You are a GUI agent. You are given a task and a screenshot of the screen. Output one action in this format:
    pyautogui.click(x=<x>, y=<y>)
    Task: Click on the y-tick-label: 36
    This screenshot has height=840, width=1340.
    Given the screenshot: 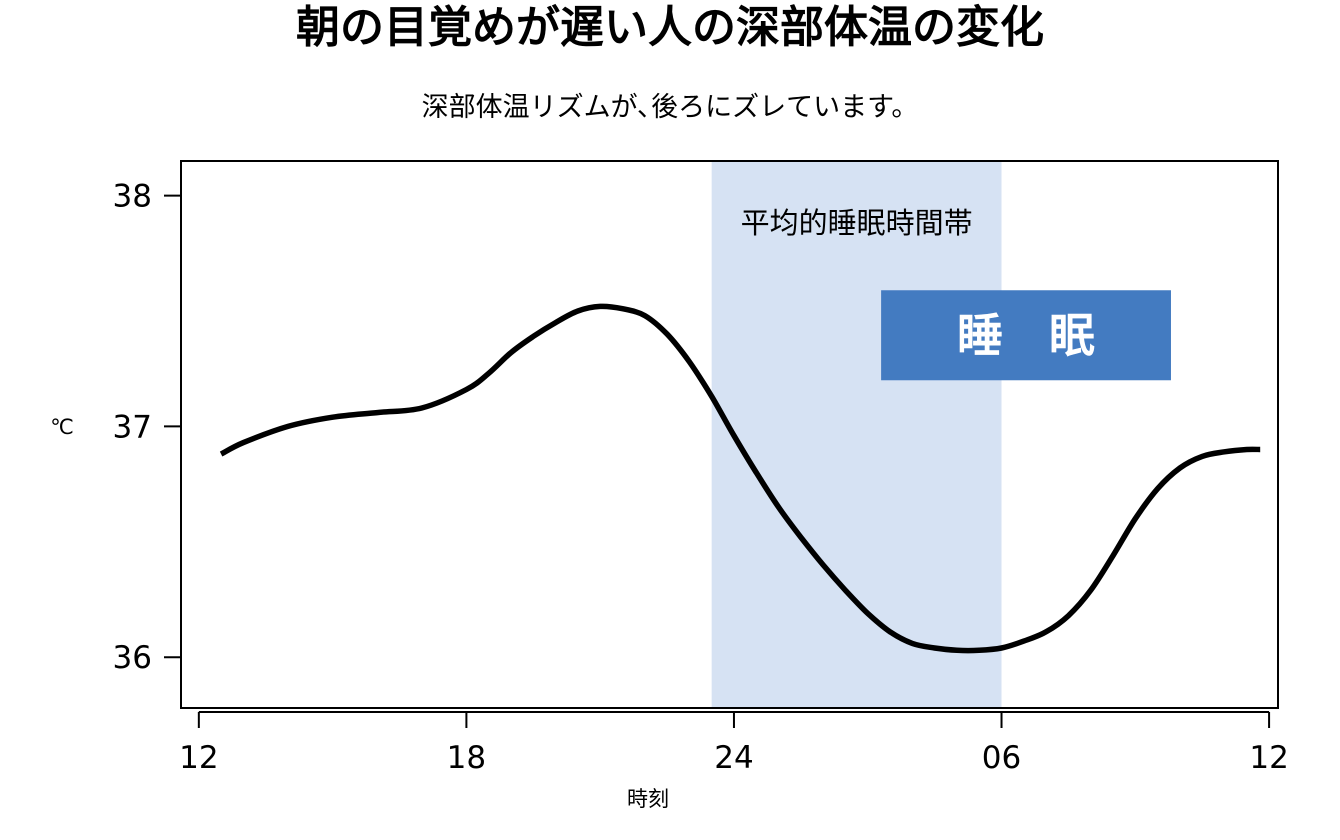 What is the action you would take?
    pyautogui.click(x=132, y=658)
    